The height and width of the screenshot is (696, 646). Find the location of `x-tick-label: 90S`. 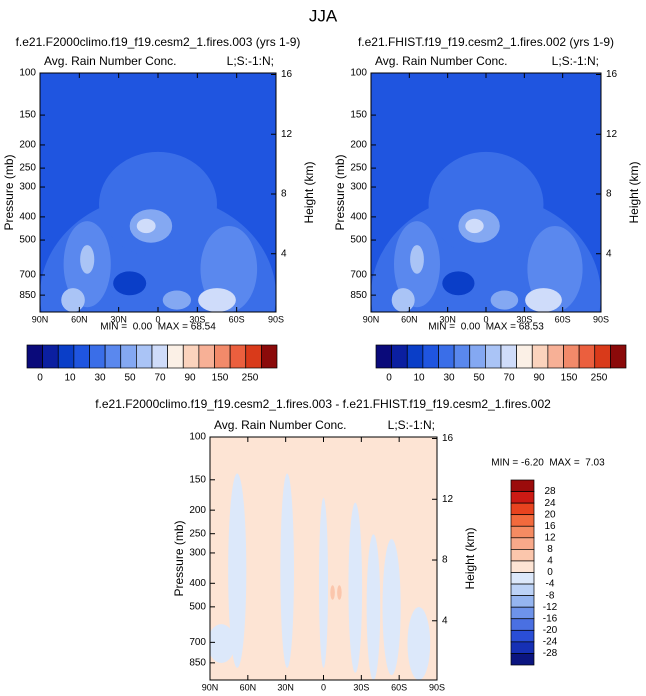

x-tick-label: 90S is located at coordinates (276, 319).